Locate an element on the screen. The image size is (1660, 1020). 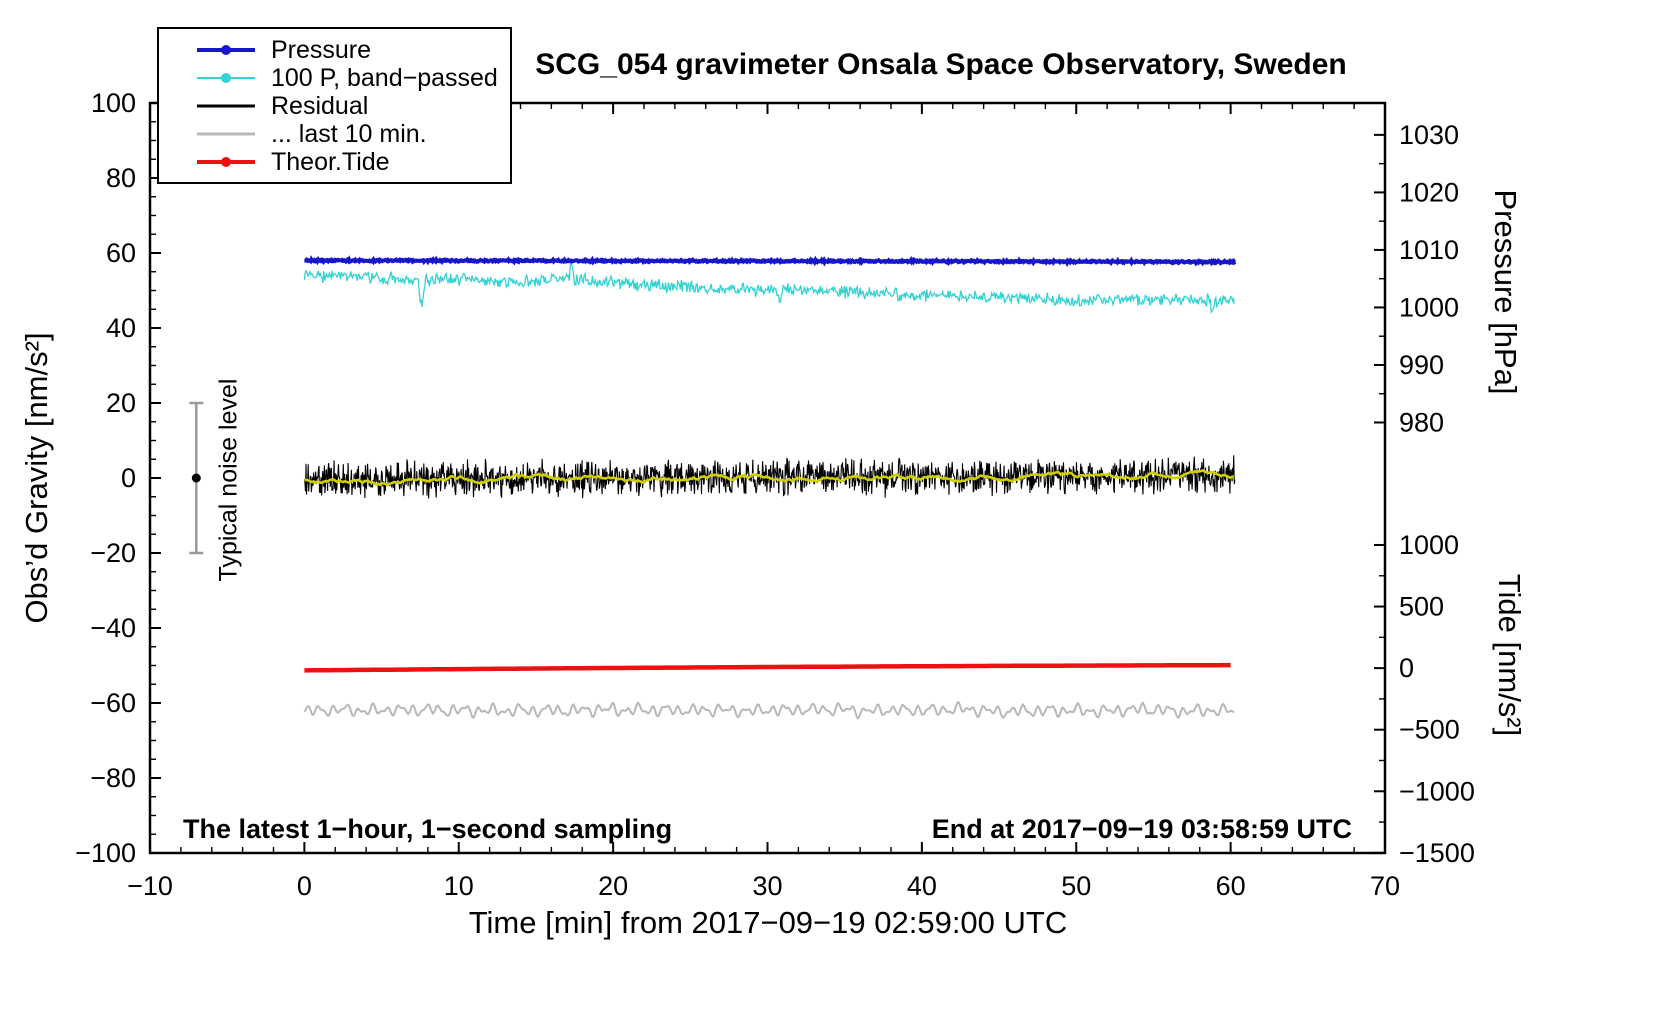
tick-label: 990 is located at coordinates (1421, 365).